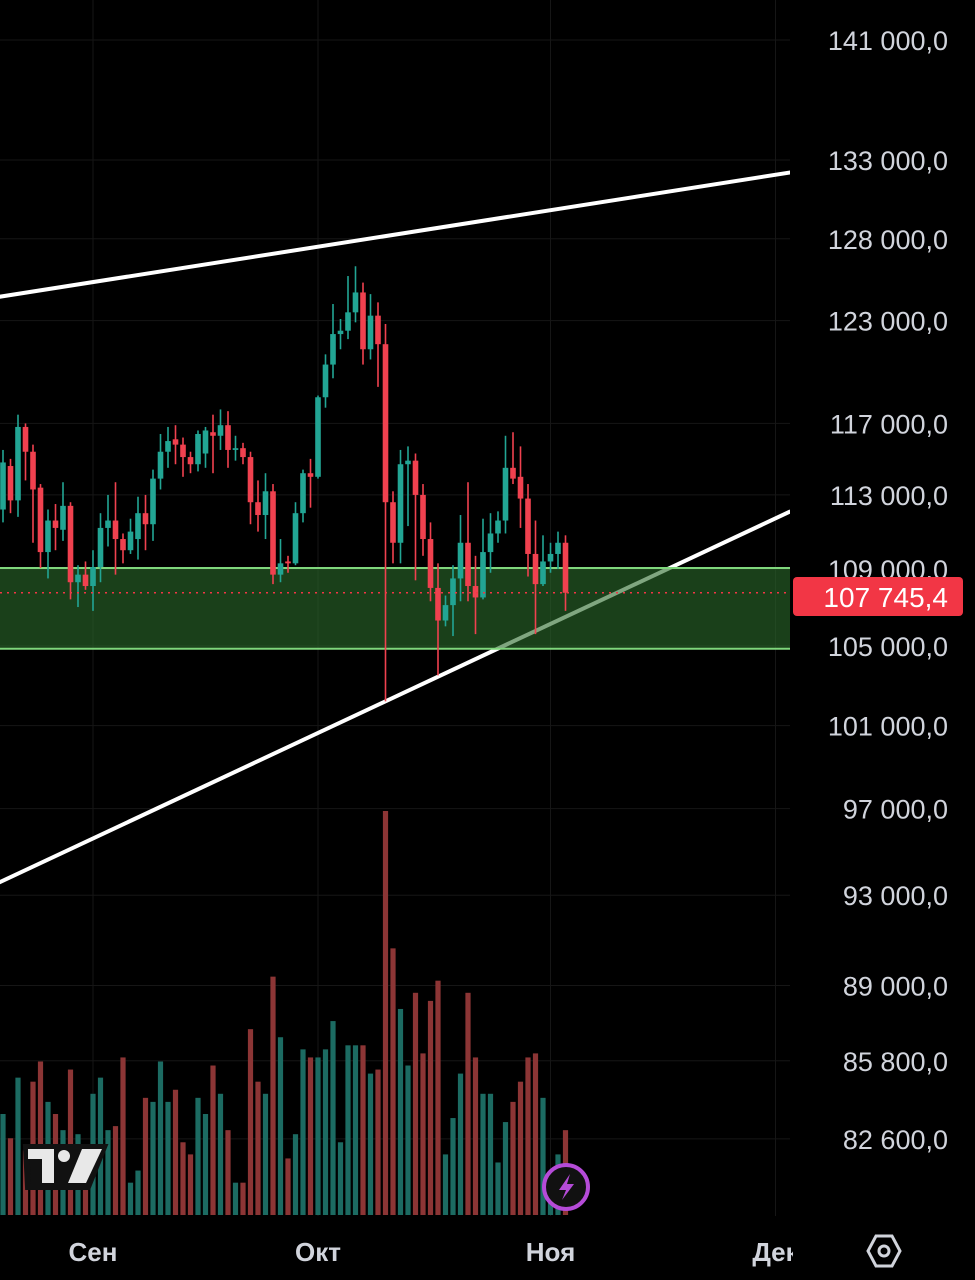 Image resolution: width=975 pixels, height=1280 pixels. Describe the element at coordinates (888, 727) in the screenshot. I see `y-tick-label: 101 000,0` at that location.